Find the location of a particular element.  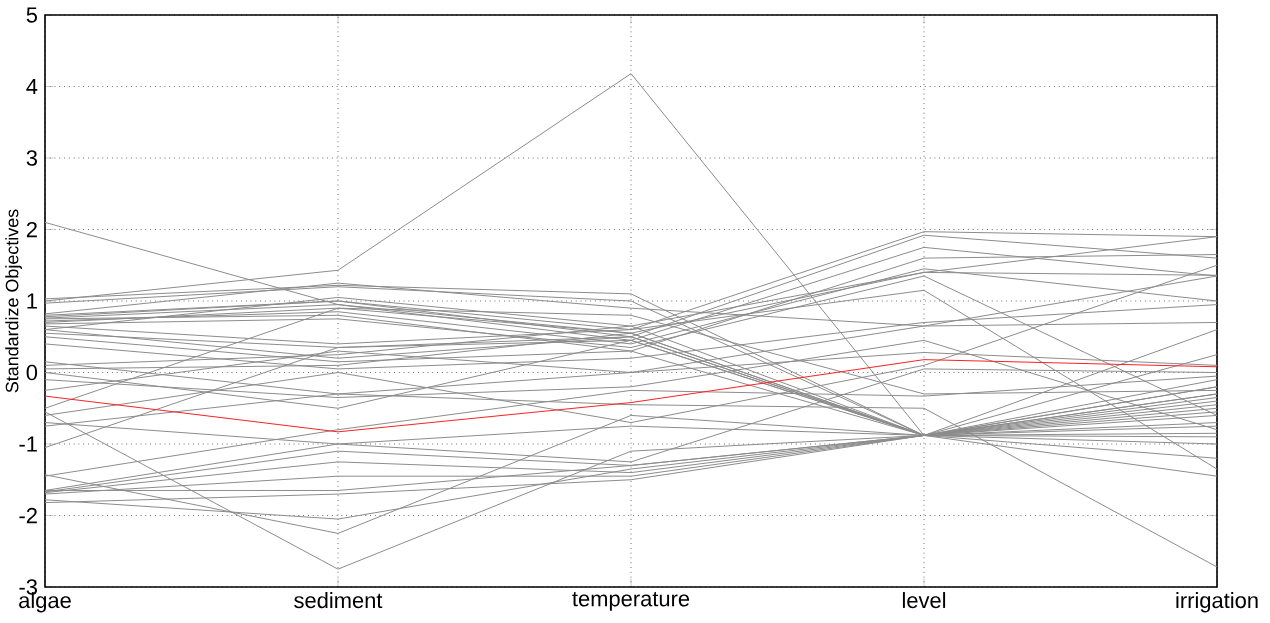

y-tick-label: 5 is located at coordinates (32, 15).